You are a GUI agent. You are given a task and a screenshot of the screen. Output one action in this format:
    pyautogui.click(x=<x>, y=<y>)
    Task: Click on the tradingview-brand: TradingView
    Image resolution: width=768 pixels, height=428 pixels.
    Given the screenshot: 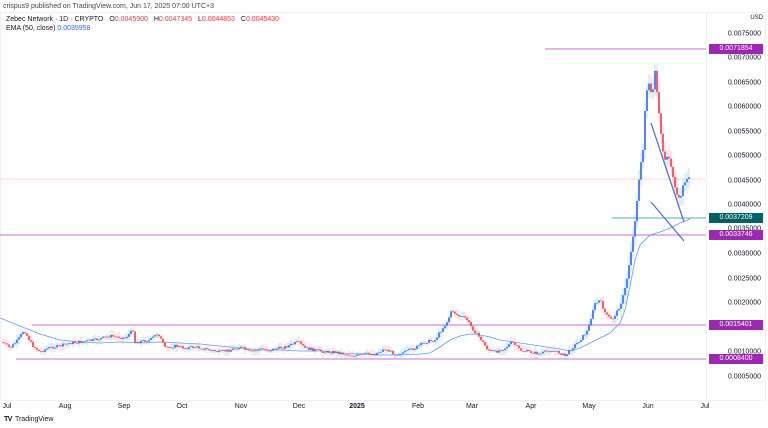 What is the action you would take?
    pyautogui.click(x=34, y=419)
    